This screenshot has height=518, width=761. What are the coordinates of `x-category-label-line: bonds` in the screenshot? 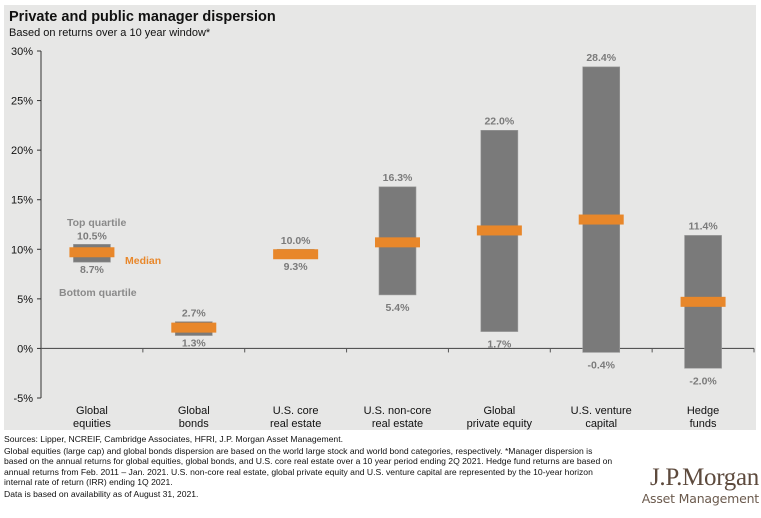 It's located at (194, 424).